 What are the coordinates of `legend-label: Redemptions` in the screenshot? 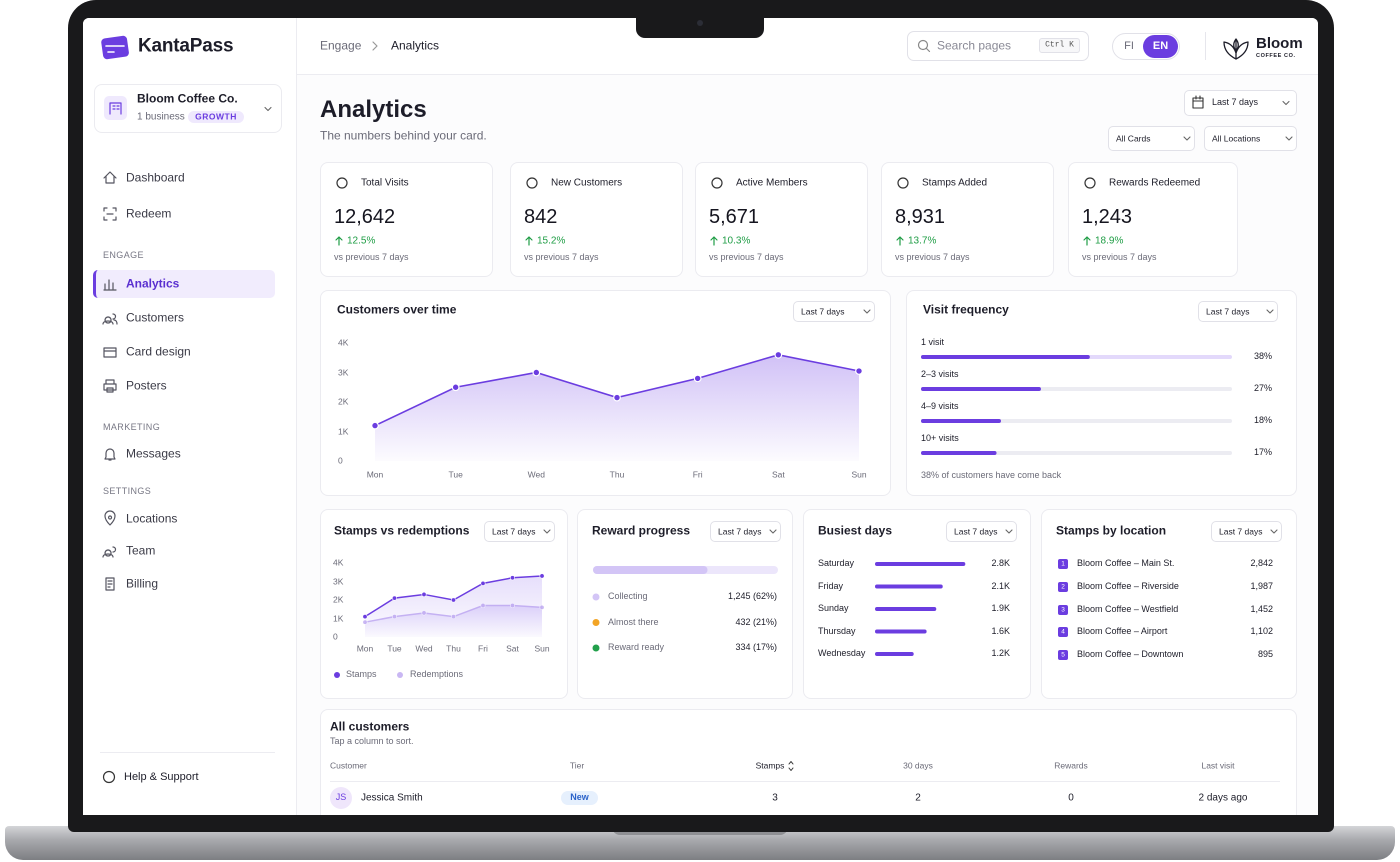 It's located at (437, 674).